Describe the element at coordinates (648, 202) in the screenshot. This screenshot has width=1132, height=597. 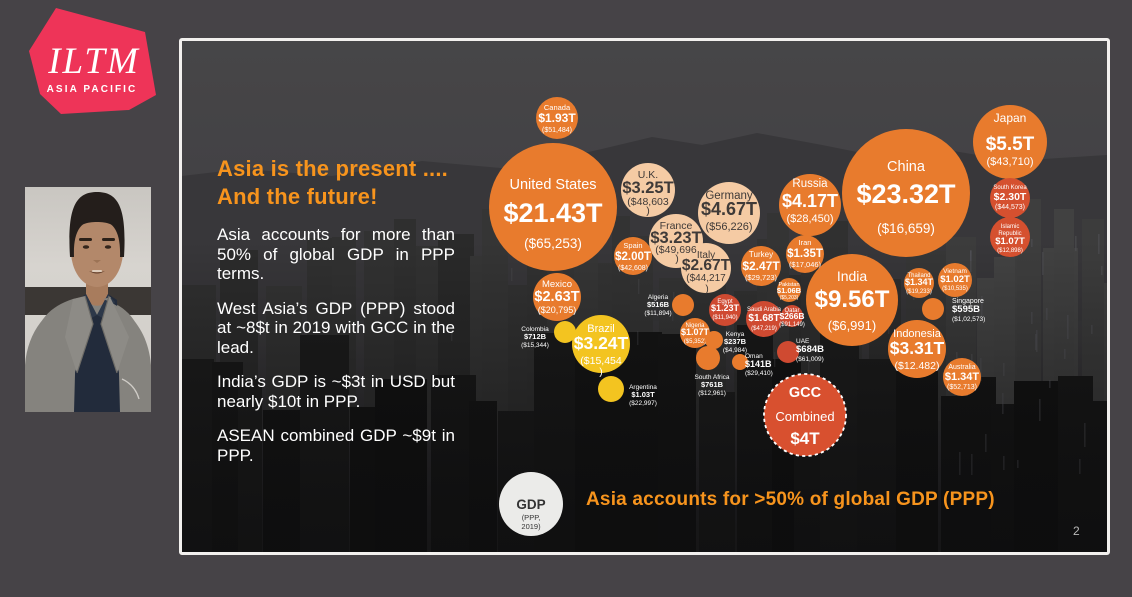
I see `svg-text: ($48,603` at that location.